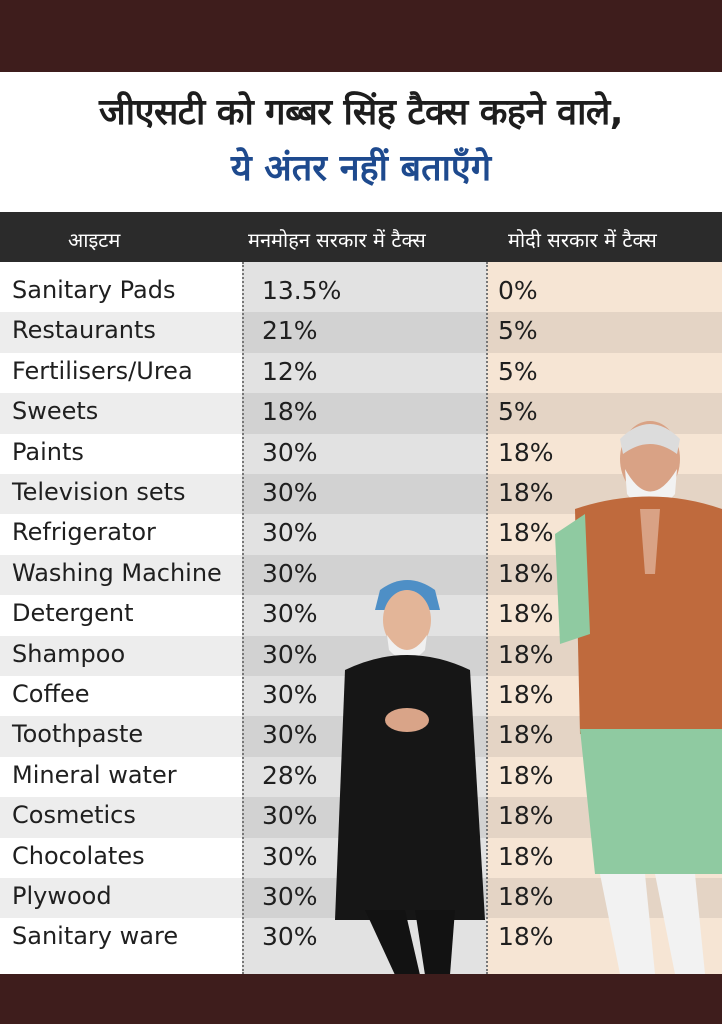  I want to click on table-row: Sanitary Pads 13.5% 0%, so click(361, 292).